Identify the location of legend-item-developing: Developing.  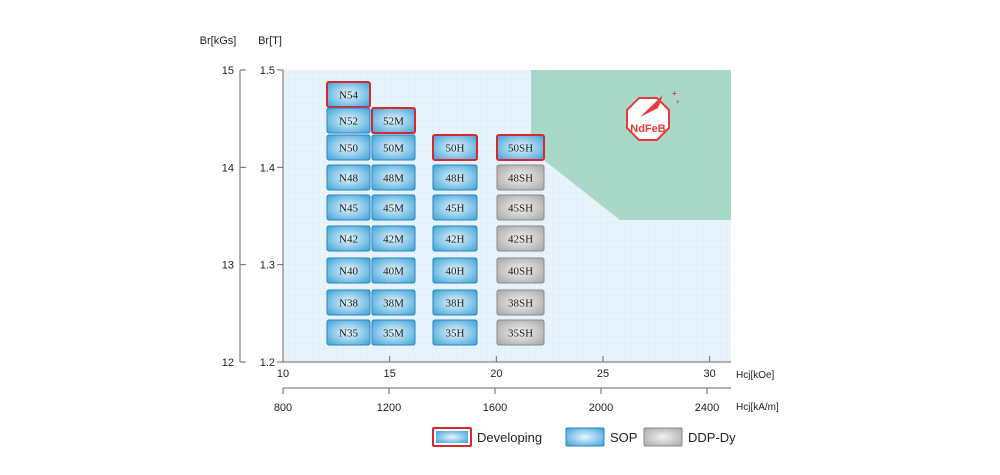
(487, 437).